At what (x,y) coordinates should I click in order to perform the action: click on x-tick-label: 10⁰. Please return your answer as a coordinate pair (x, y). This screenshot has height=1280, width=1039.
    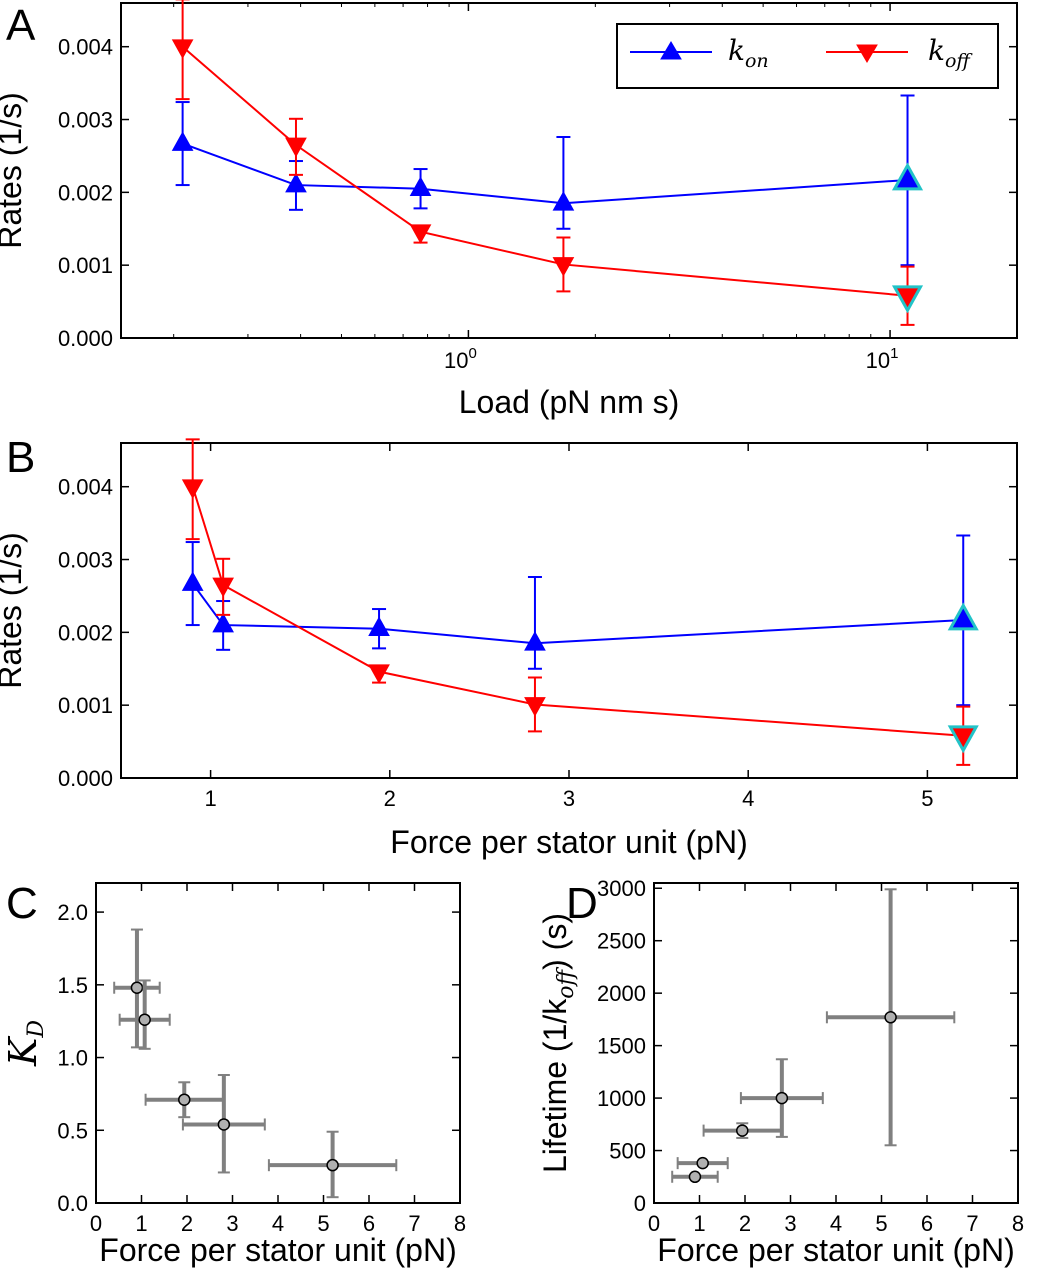
    Looking at the image, I should click on (460, 359).